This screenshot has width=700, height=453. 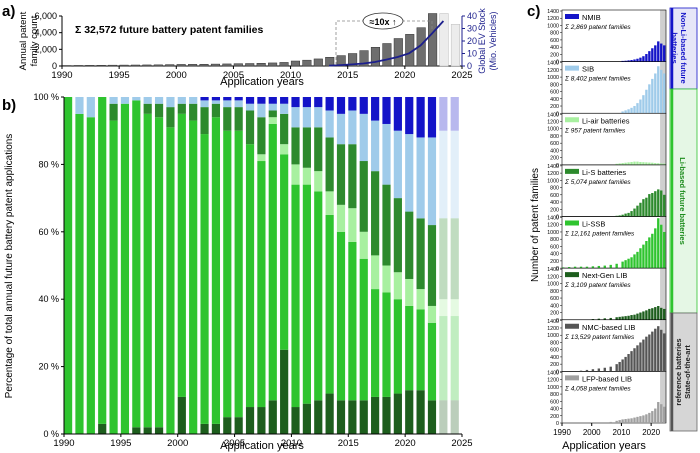 I want to click on c-ytick-label-0: 0, so click(x=557, y=372).